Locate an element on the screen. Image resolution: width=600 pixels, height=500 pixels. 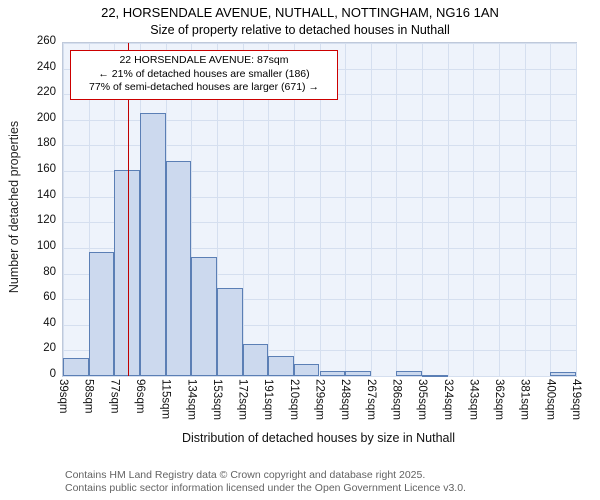
y-tick-label: 180 is located at coordinates (46, 143).